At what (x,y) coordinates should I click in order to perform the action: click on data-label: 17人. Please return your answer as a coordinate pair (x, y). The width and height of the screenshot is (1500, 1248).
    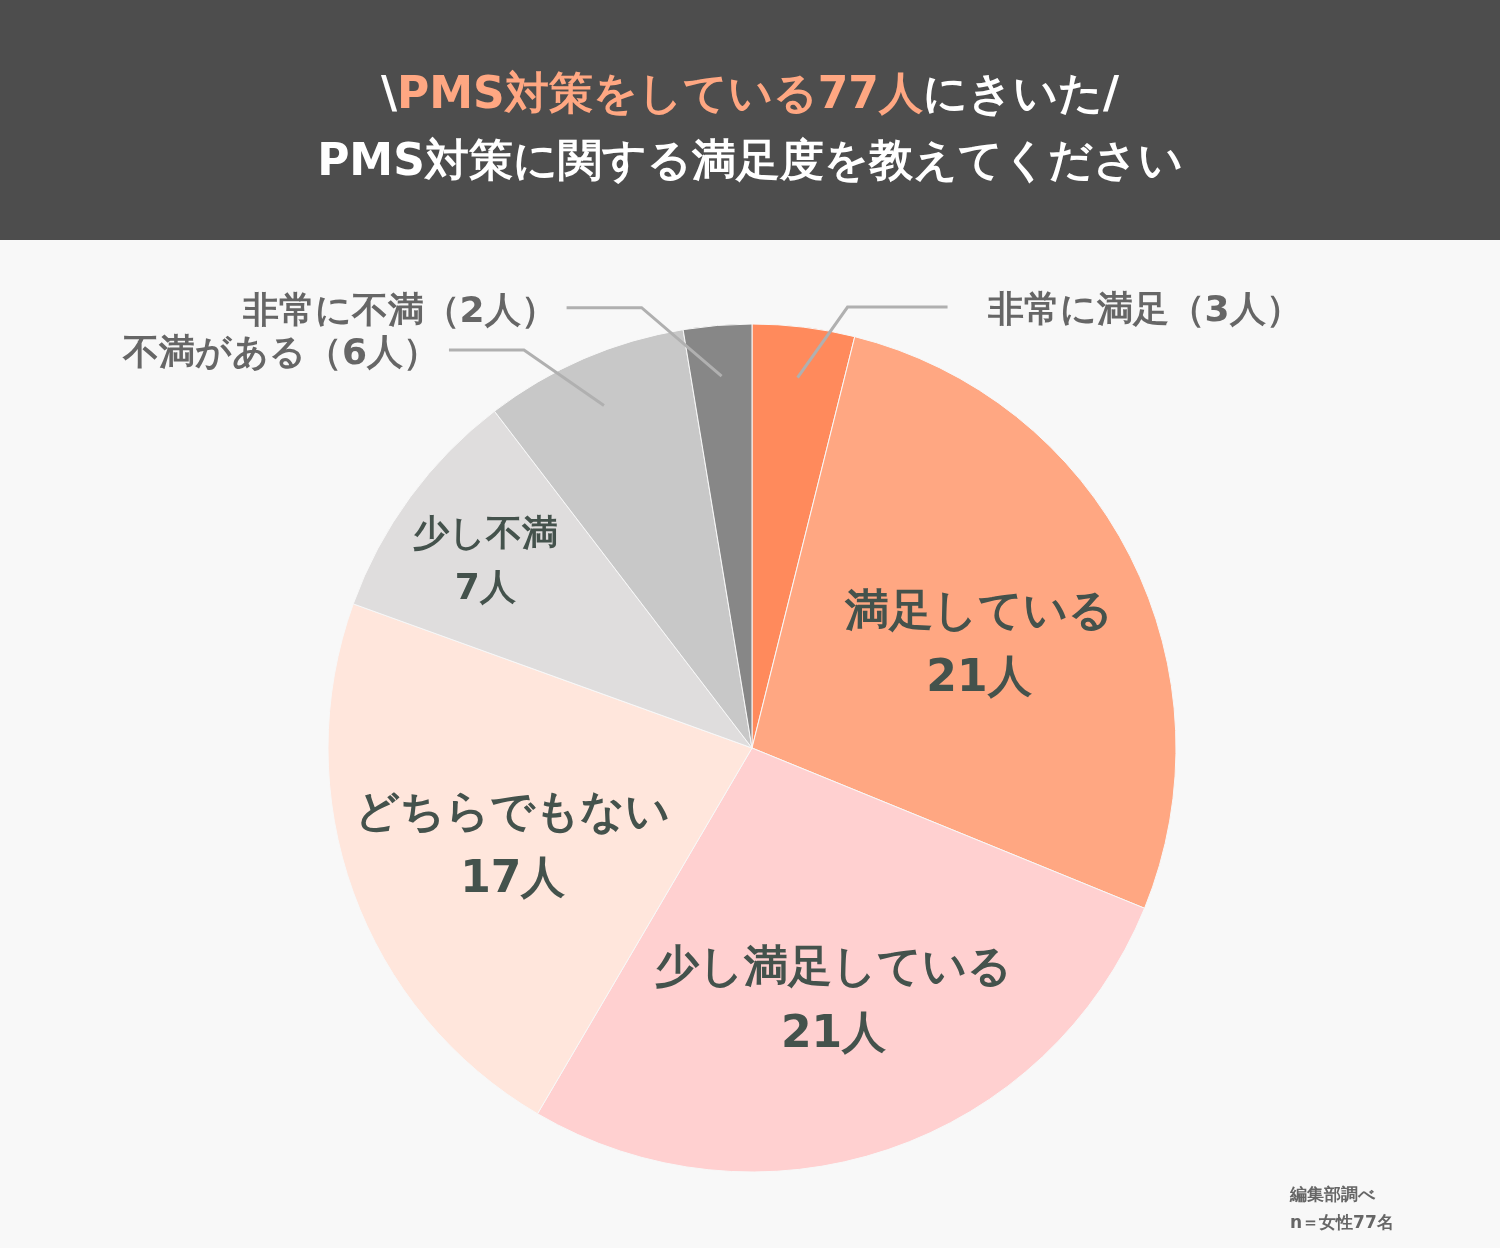
    Looking at the image, I should click on (513, 877).